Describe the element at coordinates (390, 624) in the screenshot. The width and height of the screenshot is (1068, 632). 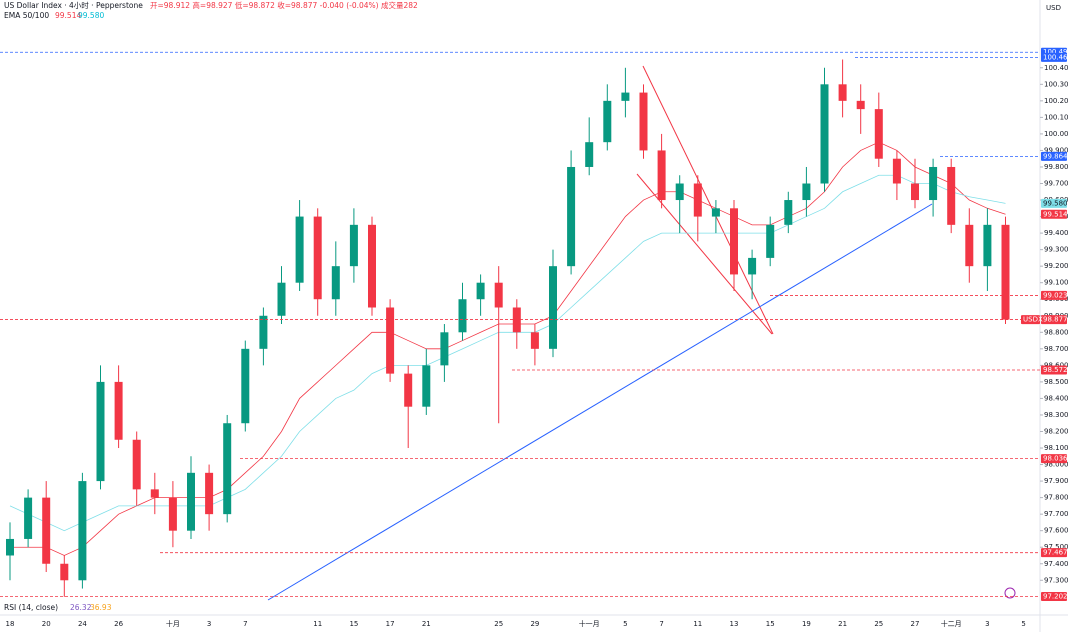
I see `x-tick-label: 17` at that location.